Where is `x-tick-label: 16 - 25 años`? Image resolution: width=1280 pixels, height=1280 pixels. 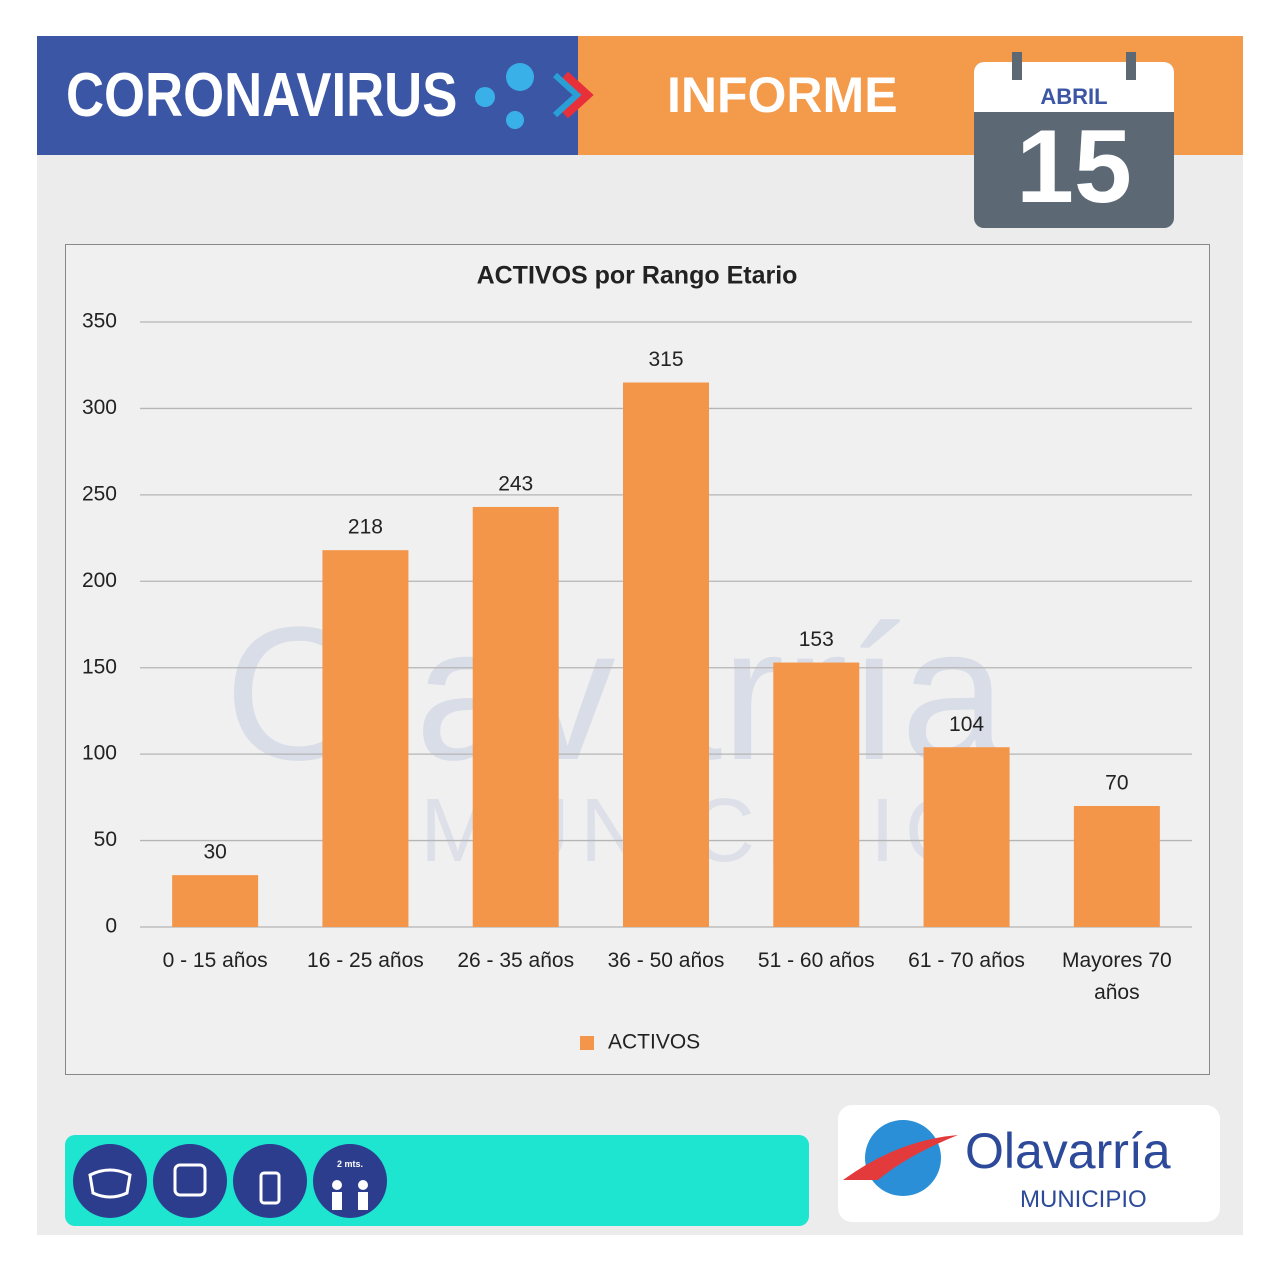 x-tick-label: 16 - 25 años is located at coordinates (365, 960).